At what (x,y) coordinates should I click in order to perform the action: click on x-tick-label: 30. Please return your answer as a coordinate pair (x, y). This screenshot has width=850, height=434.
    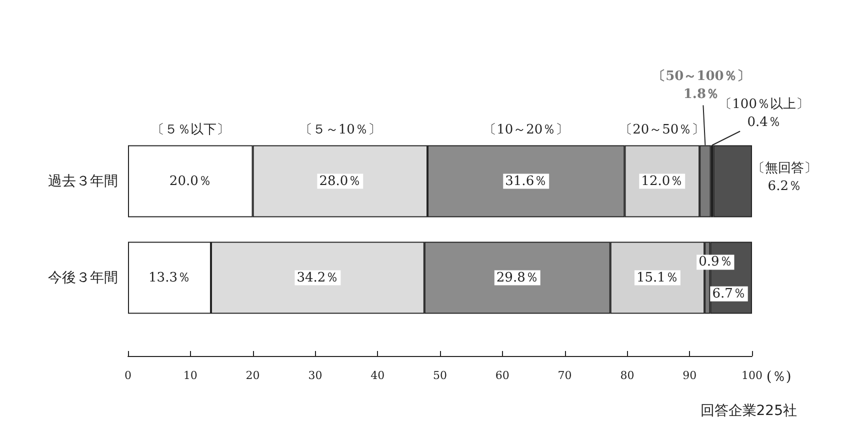
    Looking at the image, I should click on (315, 375).